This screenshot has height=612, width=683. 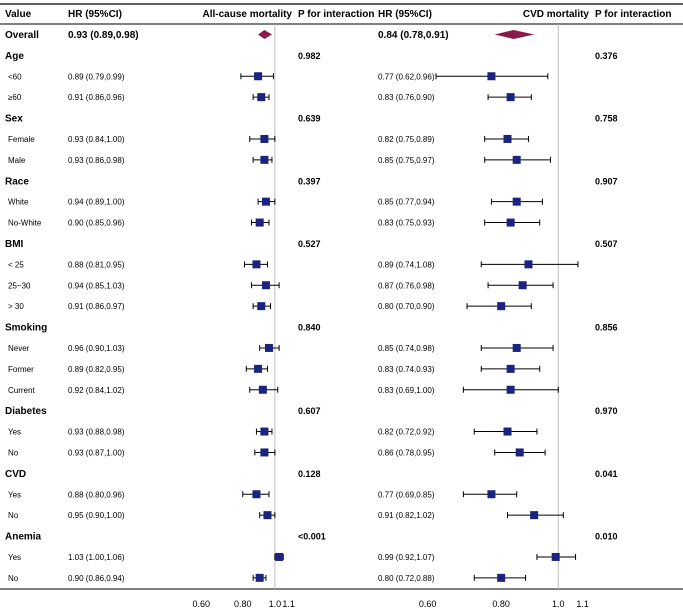 I want to click on p-interaction-left-race: 0.397, so click(x=309, y=181).